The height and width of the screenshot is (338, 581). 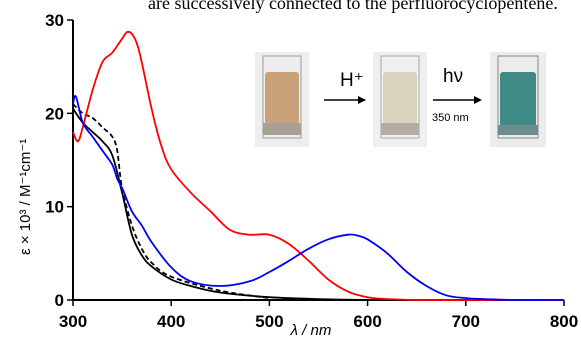 I want to click on x-tick-label: 700, so click(x=466, y=321).